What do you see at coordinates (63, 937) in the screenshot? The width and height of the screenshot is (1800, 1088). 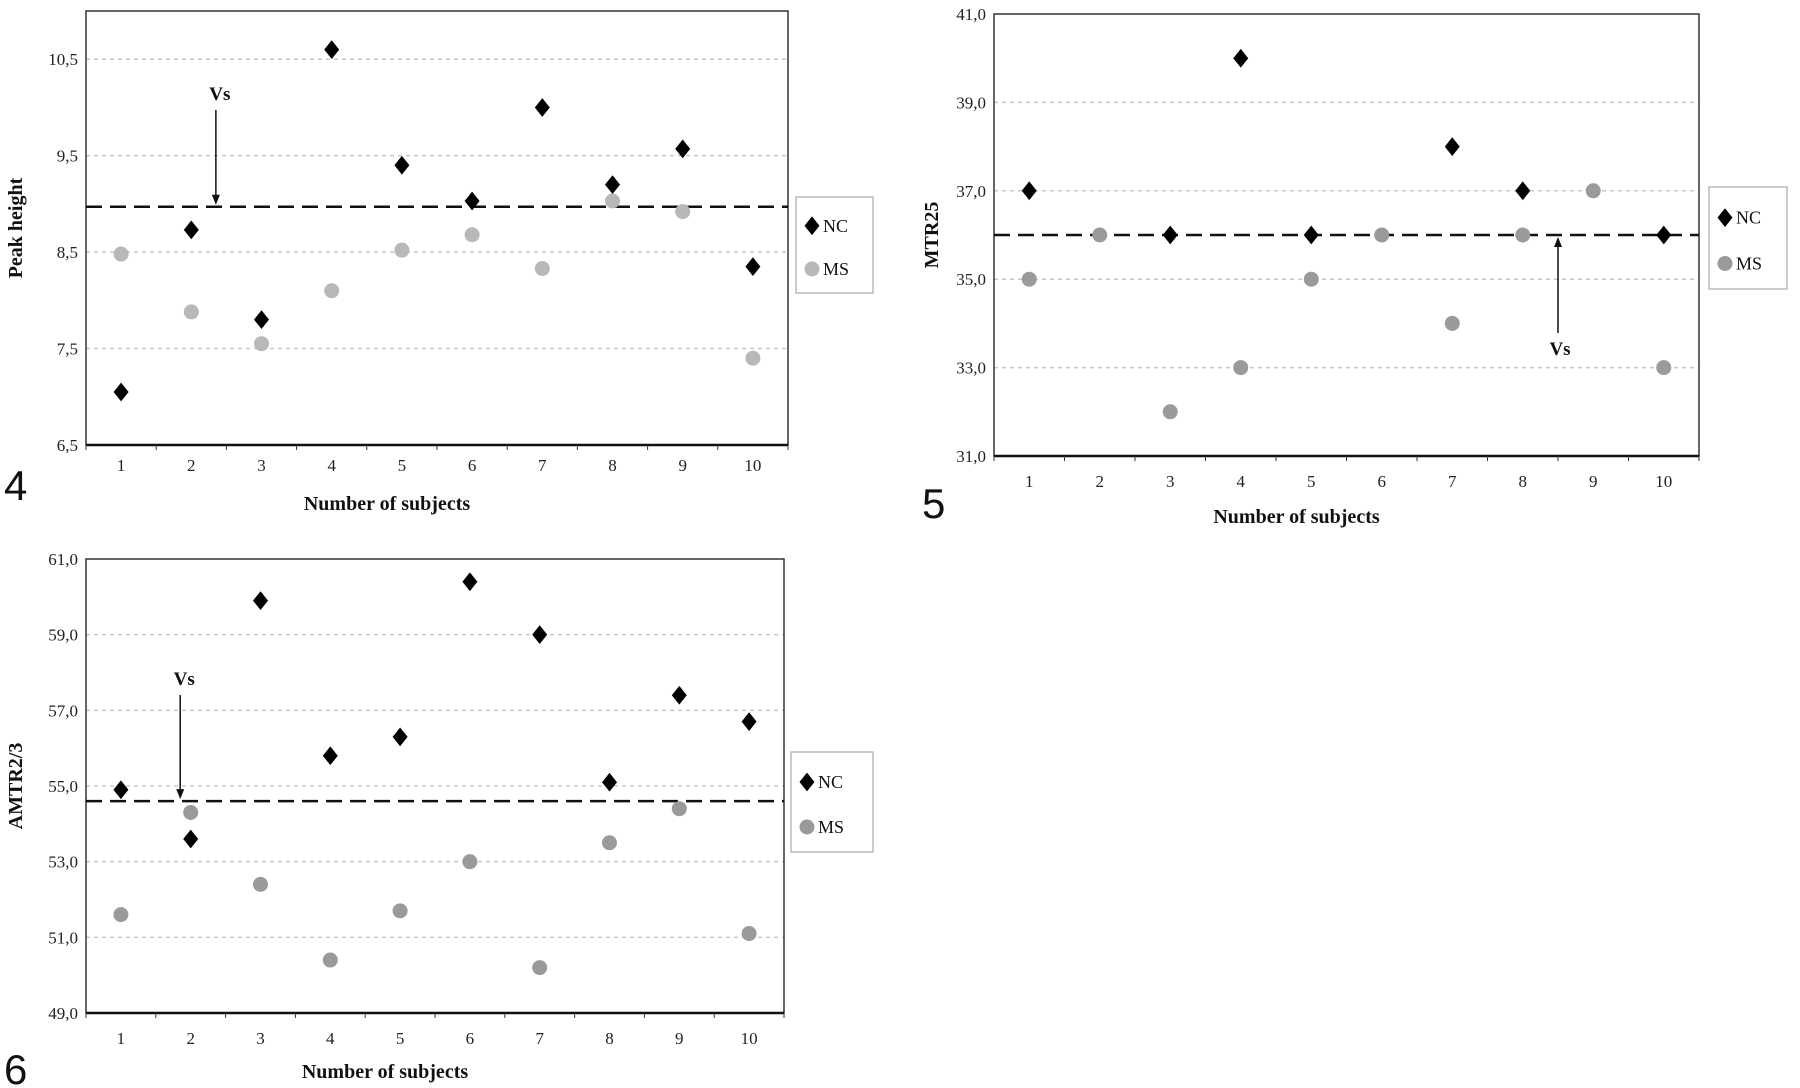 I see `y-tick-label: 51,0` at bounding box center [63, 937].